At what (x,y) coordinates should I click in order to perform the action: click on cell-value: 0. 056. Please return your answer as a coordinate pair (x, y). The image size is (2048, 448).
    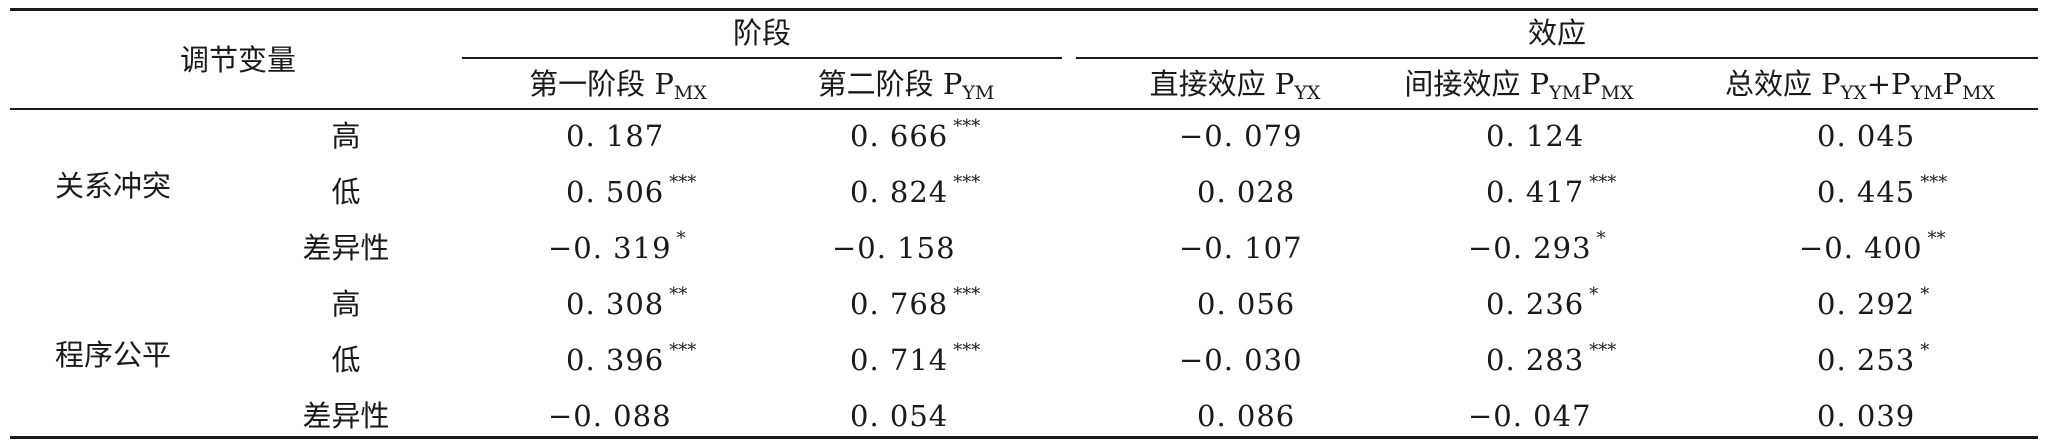
    Looking at the image, I should click on (1246, 304).